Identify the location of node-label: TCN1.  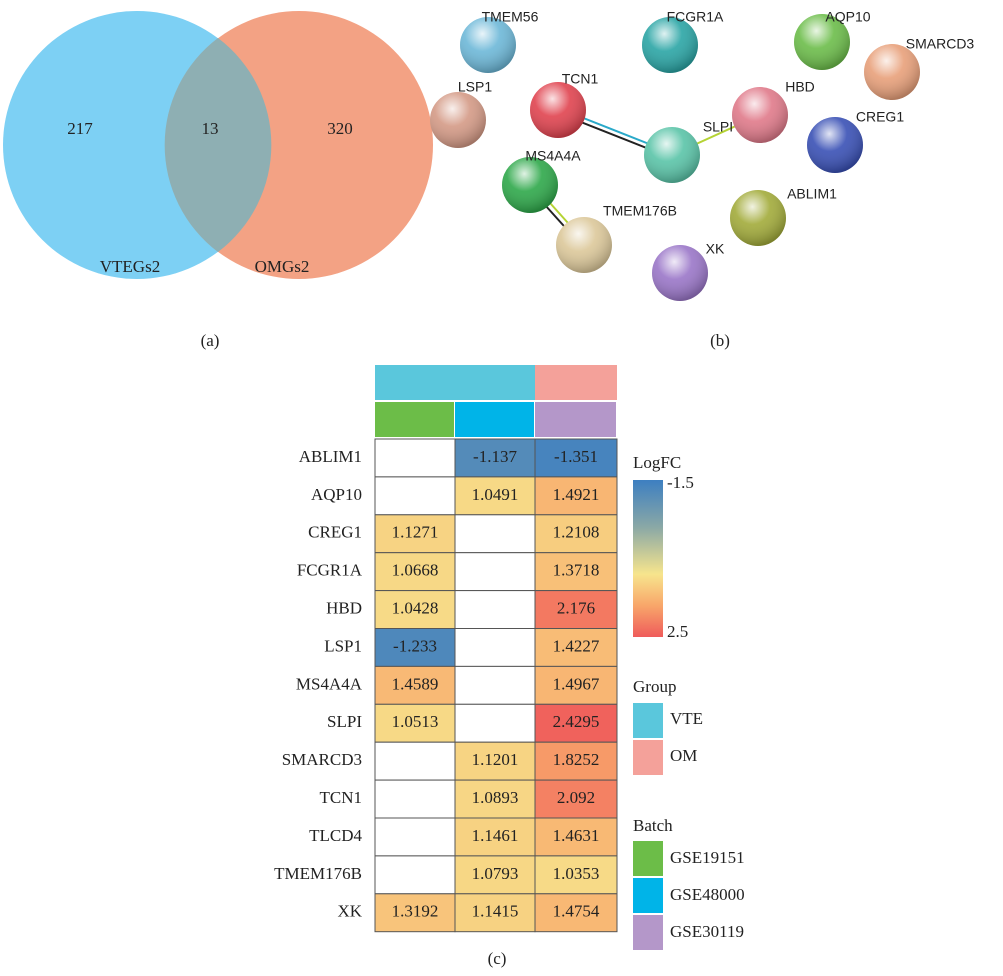
(580, 79).